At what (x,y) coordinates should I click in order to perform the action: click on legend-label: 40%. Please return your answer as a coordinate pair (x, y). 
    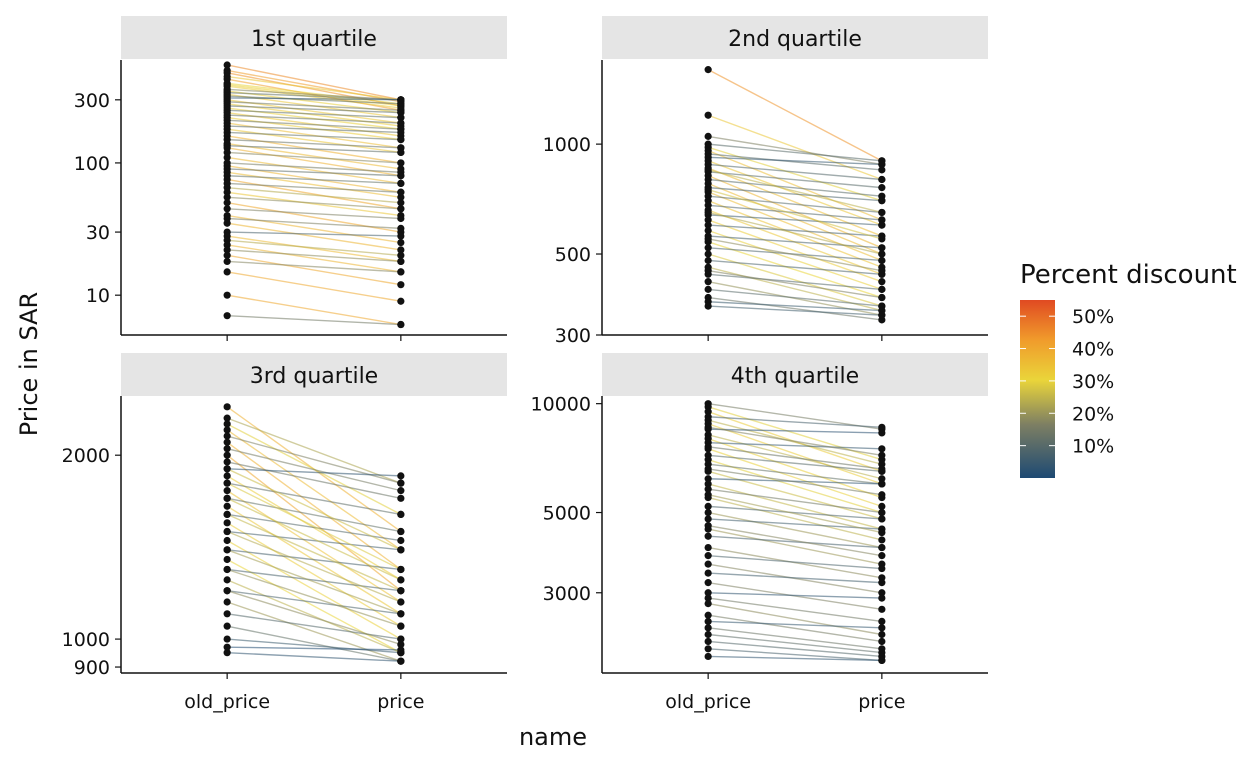
    Looking at the image, I should click on (1093, 350).